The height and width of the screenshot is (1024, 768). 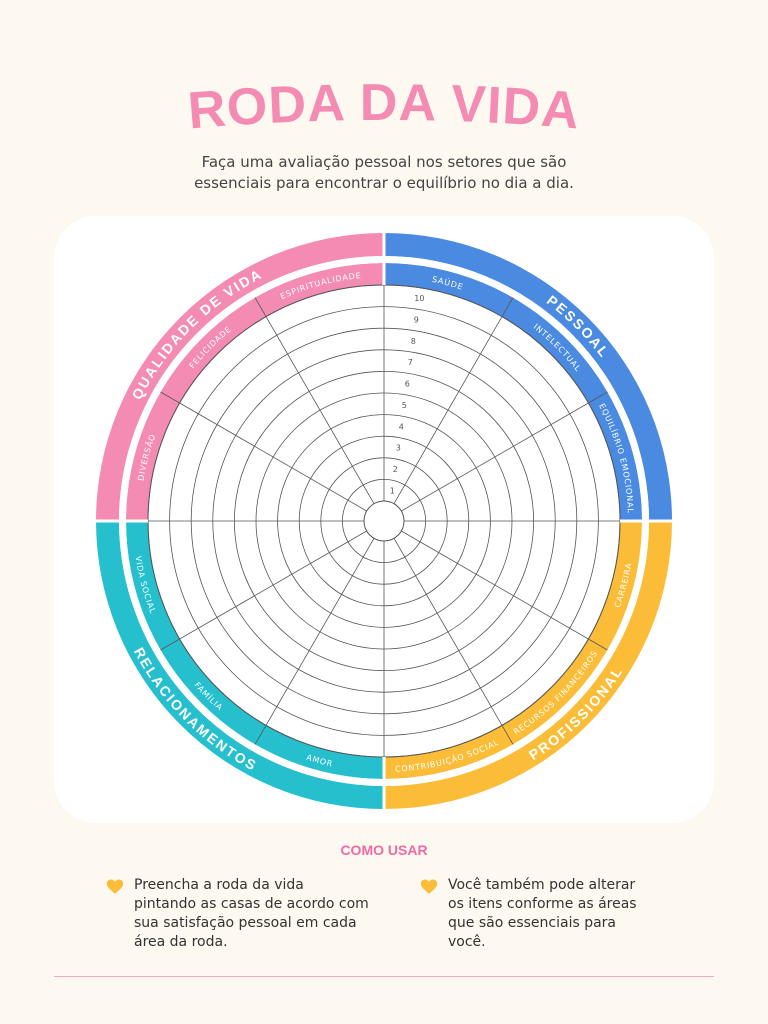 What do you see at coordinates (398, 448) in the screenshot?
I see `scale-label-3: 3` at bounding box center [398, 448].